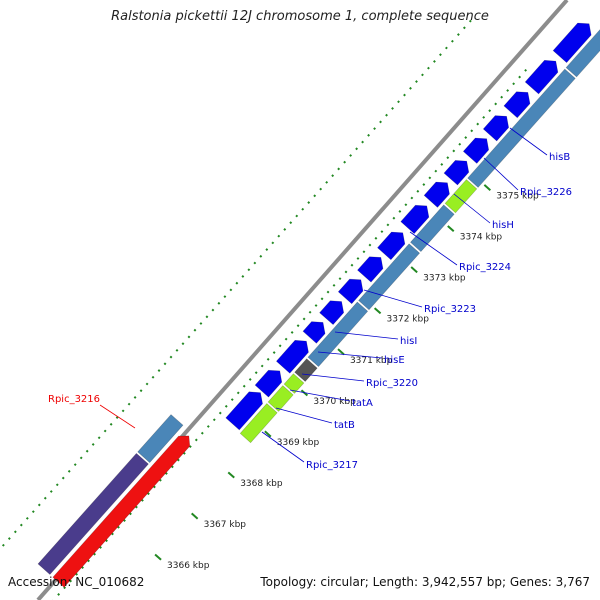  I want to click on gene-label-6: hisI, so click(408, 341).